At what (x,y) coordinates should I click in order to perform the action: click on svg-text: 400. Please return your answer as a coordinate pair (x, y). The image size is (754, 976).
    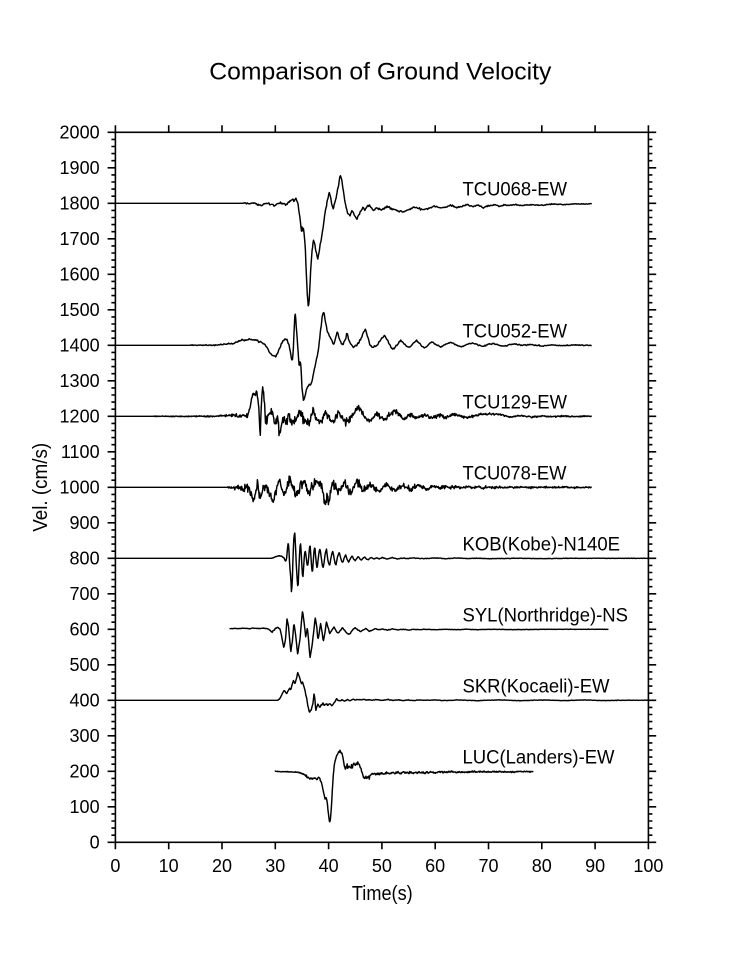
    Looking at the image, I should click on (85, 701).